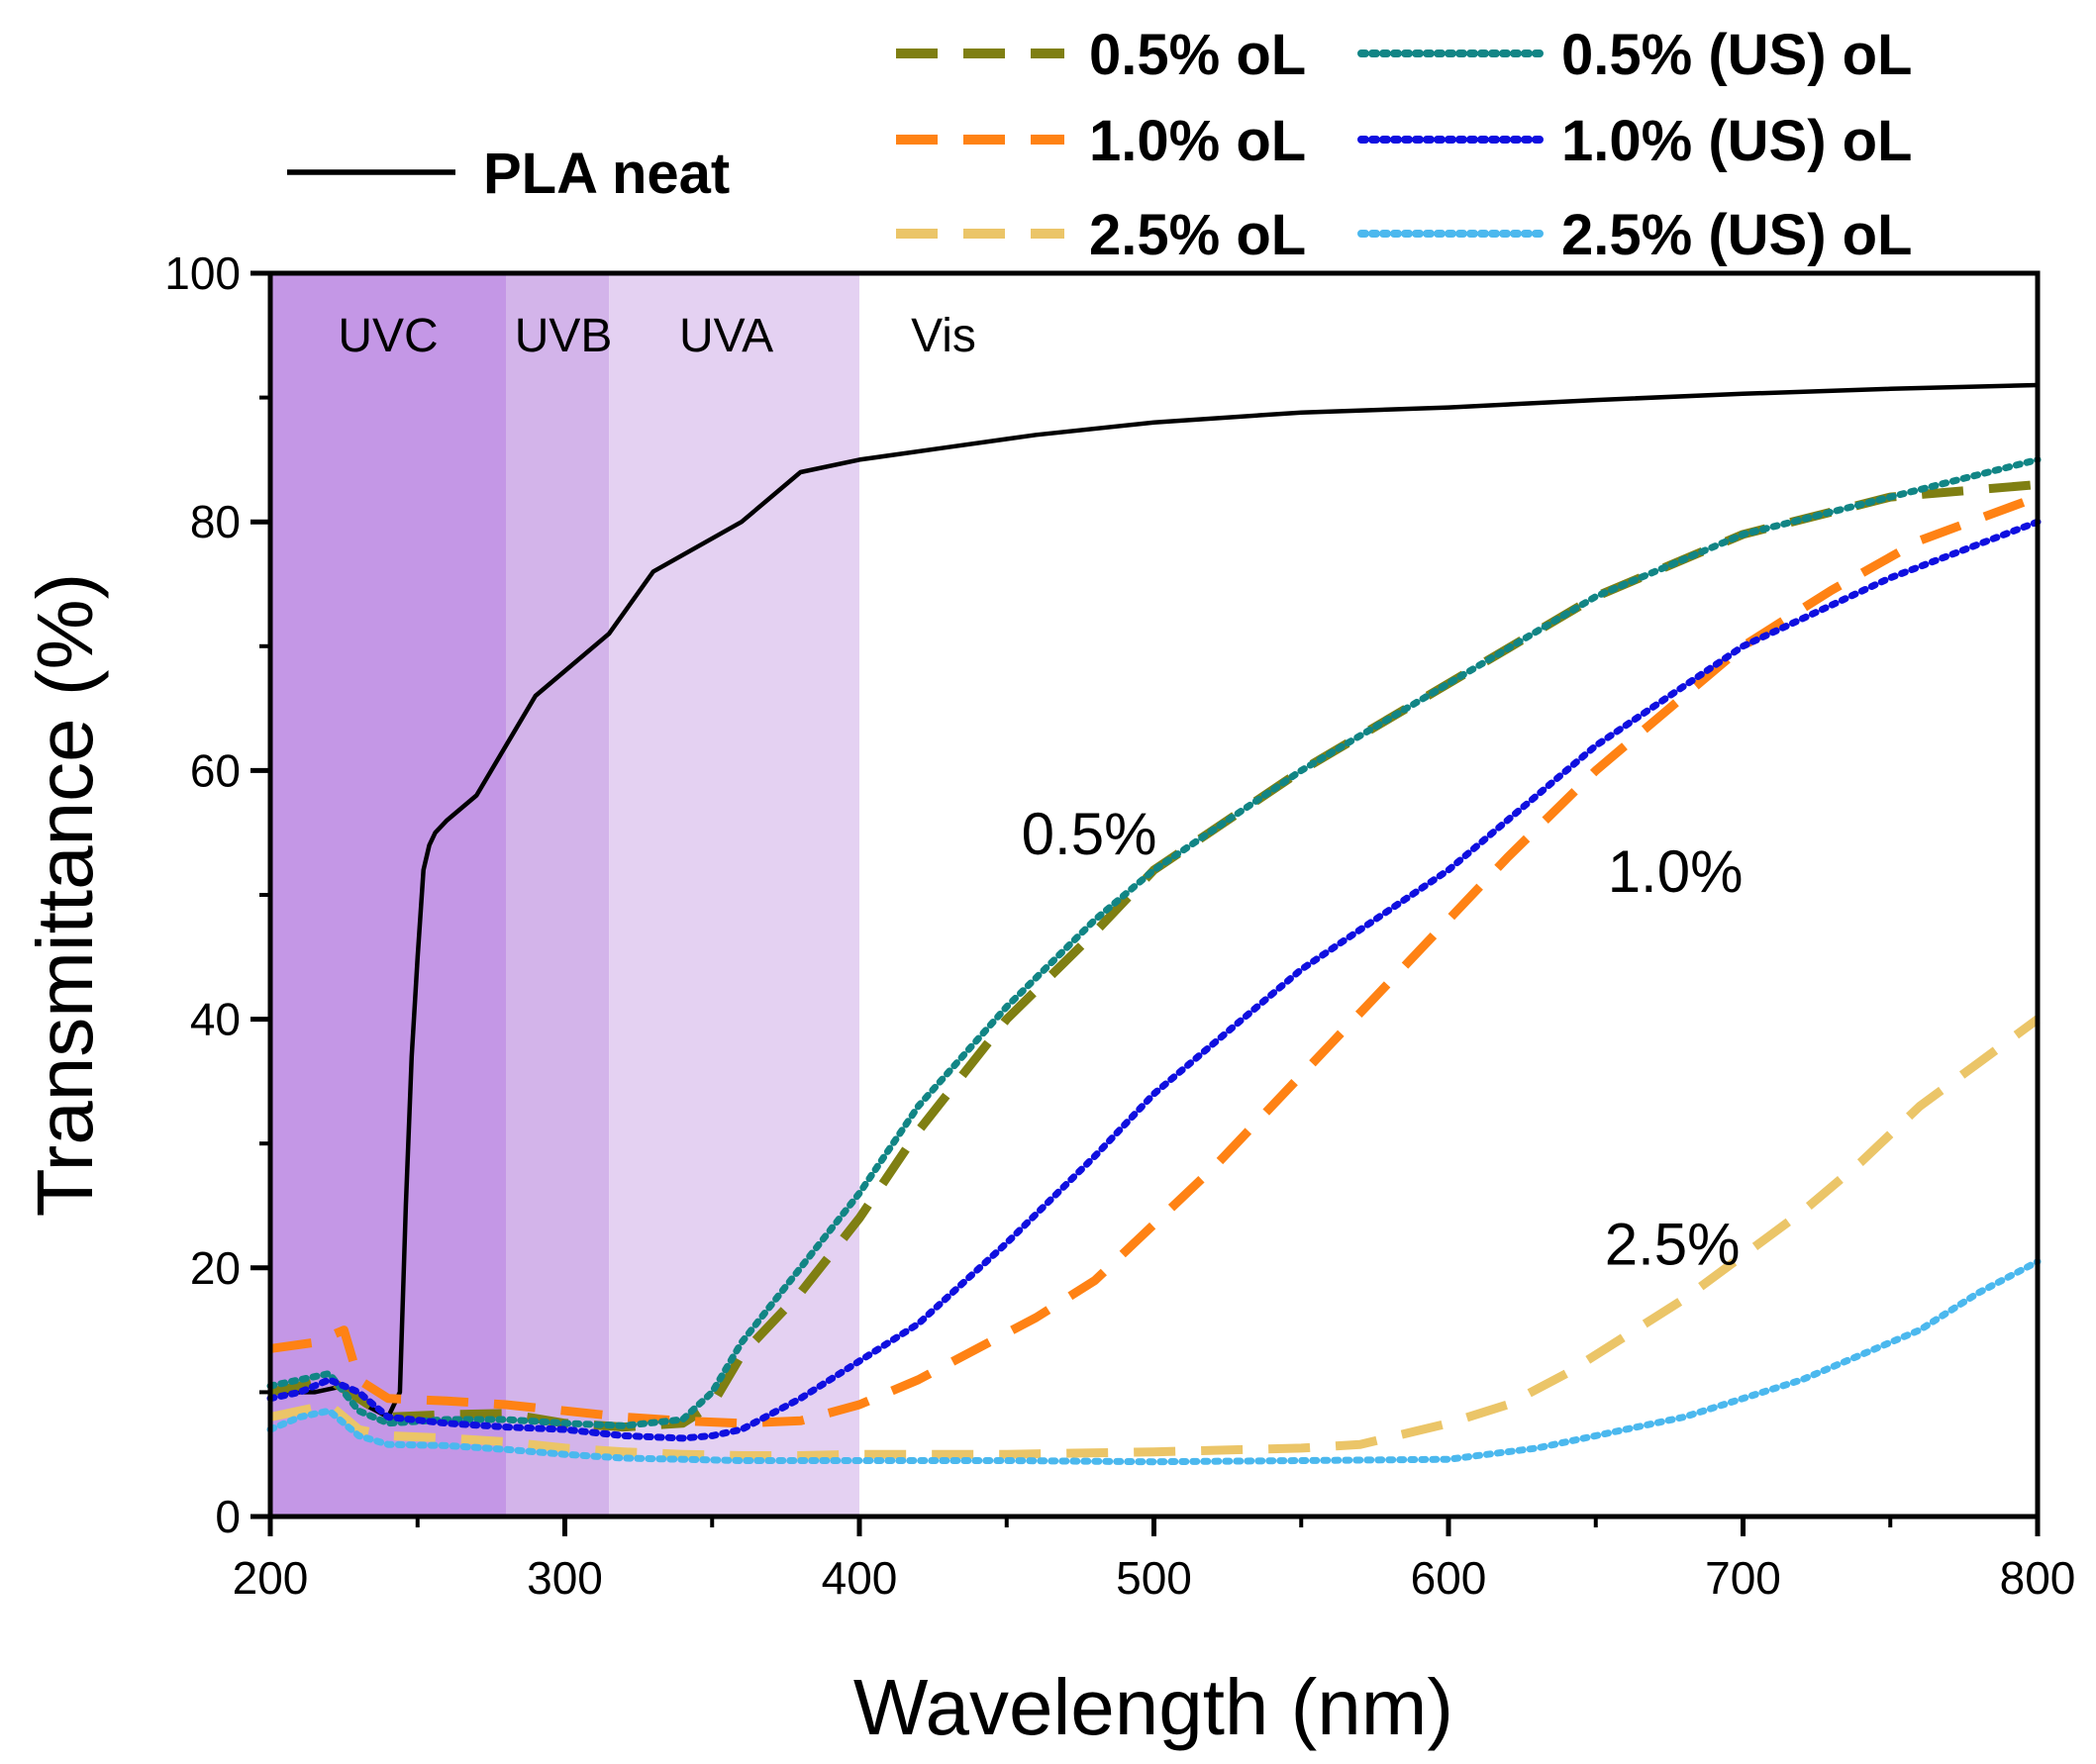 The width and height of the screenshot is (2096, 1764). What do you see at coordinates (1154, 1578) in the screenshot?
I see `x-tick-label-500: 500` at bounding box center [1154, 1578].